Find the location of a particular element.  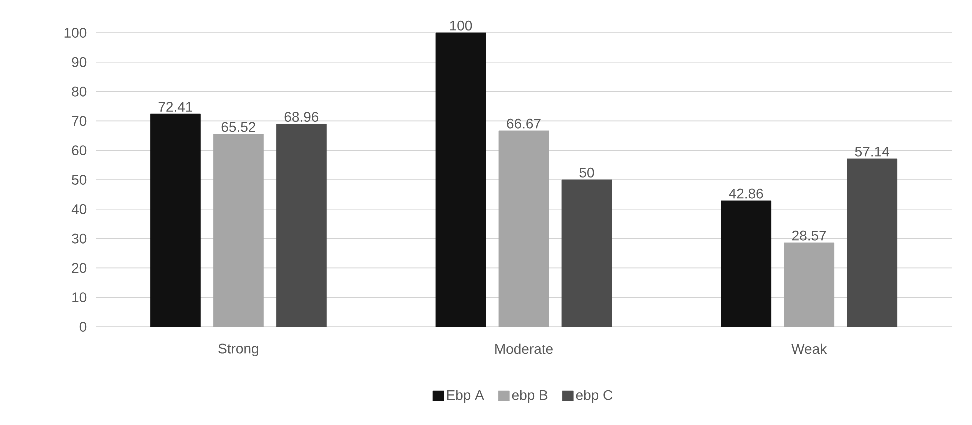

y-tick-label: 60 is located at coordinates (79, 151).